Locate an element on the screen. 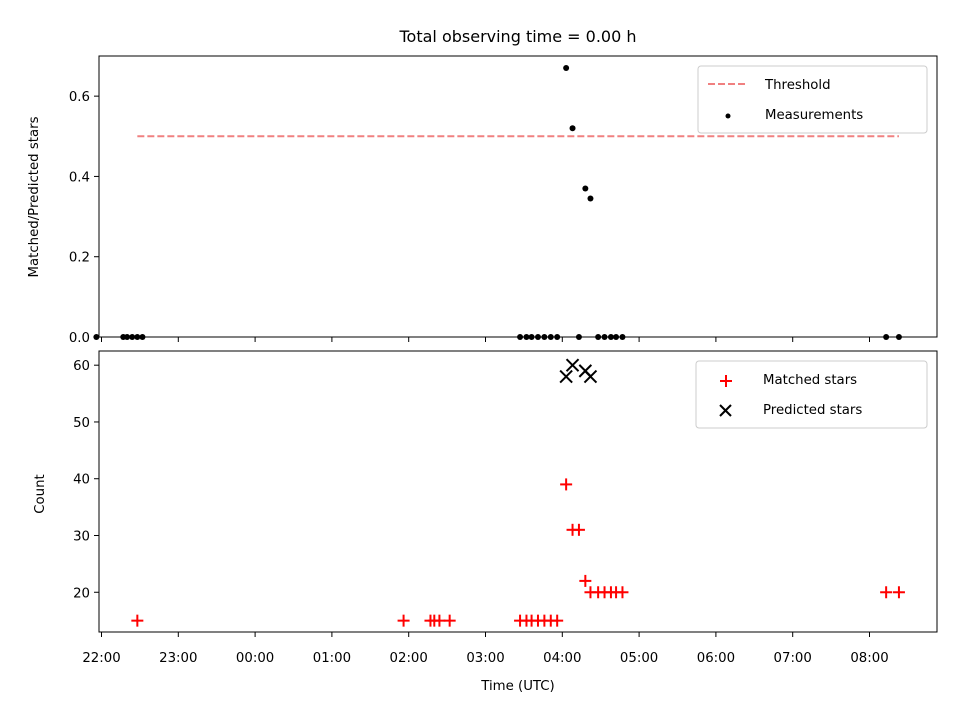 This screenshot has height=725, width=960. top-y-tick-label: 0.2 is located at coordinates (79, 258).